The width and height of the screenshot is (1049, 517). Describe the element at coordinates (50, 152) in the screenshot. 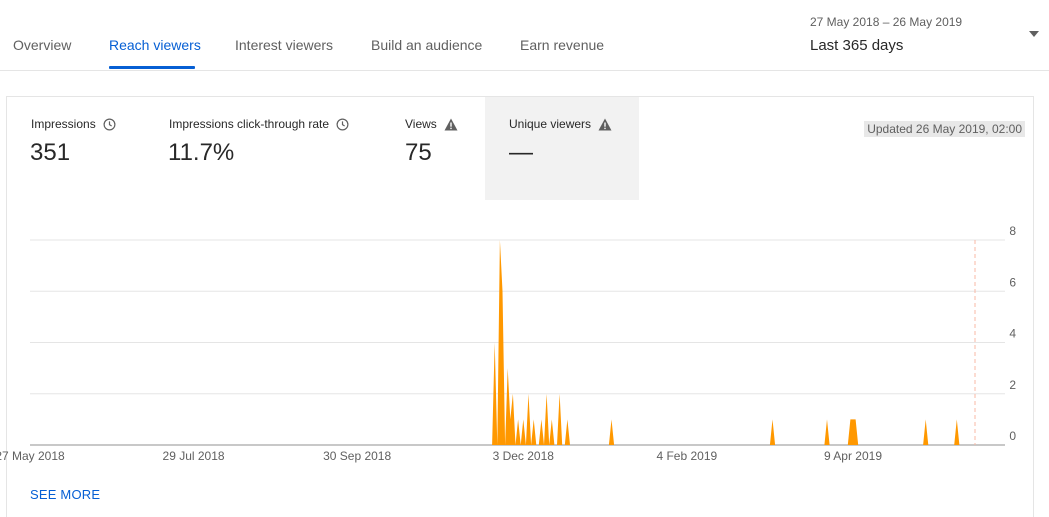

I see `metric-value: 351` at that location.